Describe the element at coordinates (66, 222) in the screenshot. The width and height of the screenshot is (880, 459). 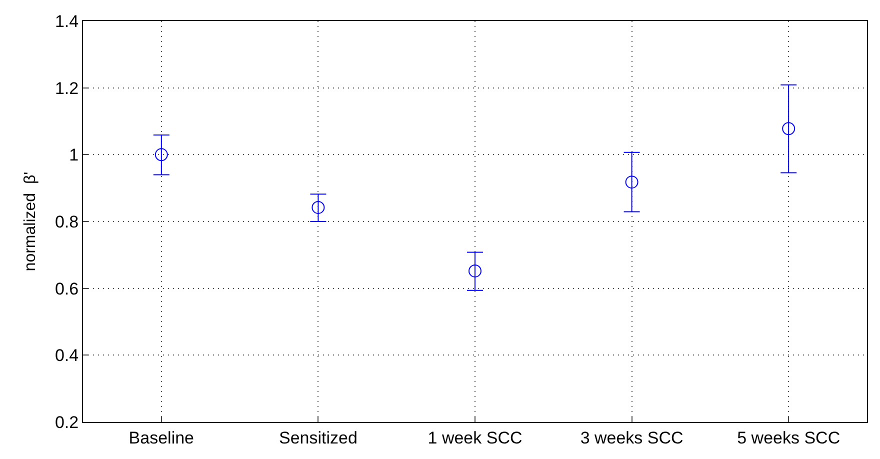
I see `y-tick-label: 0.8` at that location.